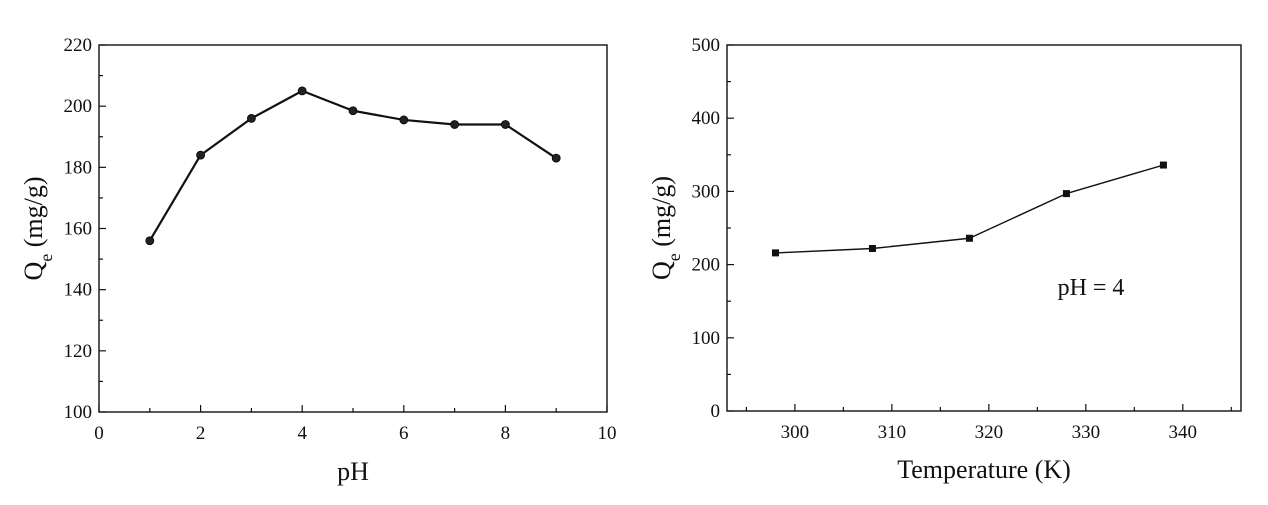  Describe the element at coordinates (506, 433) in the screenshot. I see `x-tick-label: 8` at that location.